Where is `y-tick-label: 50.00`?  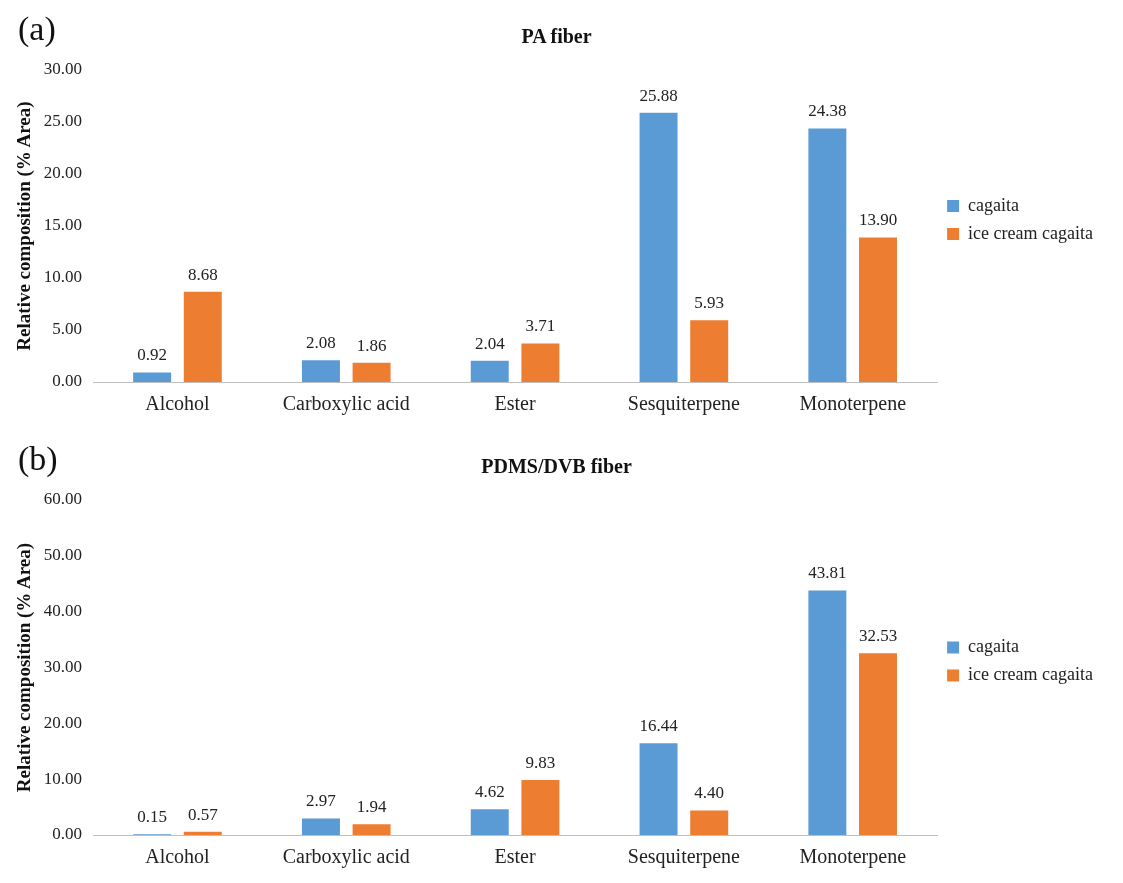
y-tick-label: 50.00 is located at coordinates (63, 555).